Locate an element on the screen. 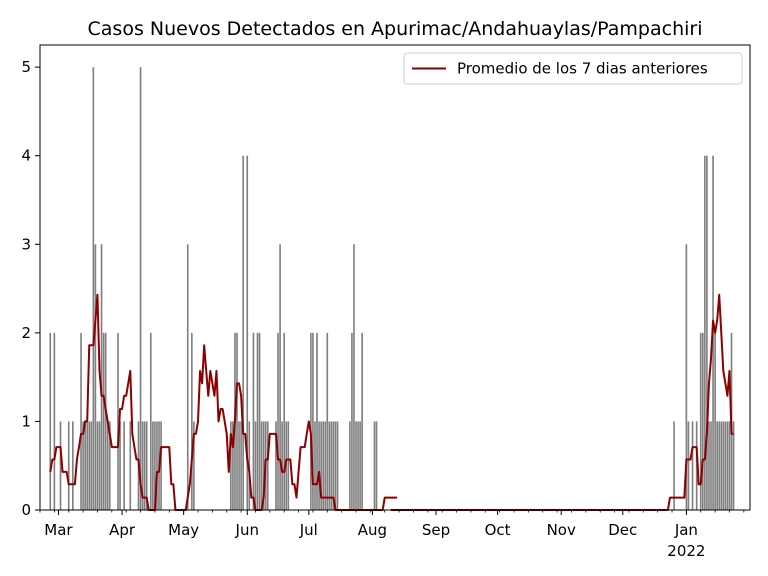 The height and width of the screenshot is (576, 768). x-tick-label: Dec is located at coordinates (622, 530).